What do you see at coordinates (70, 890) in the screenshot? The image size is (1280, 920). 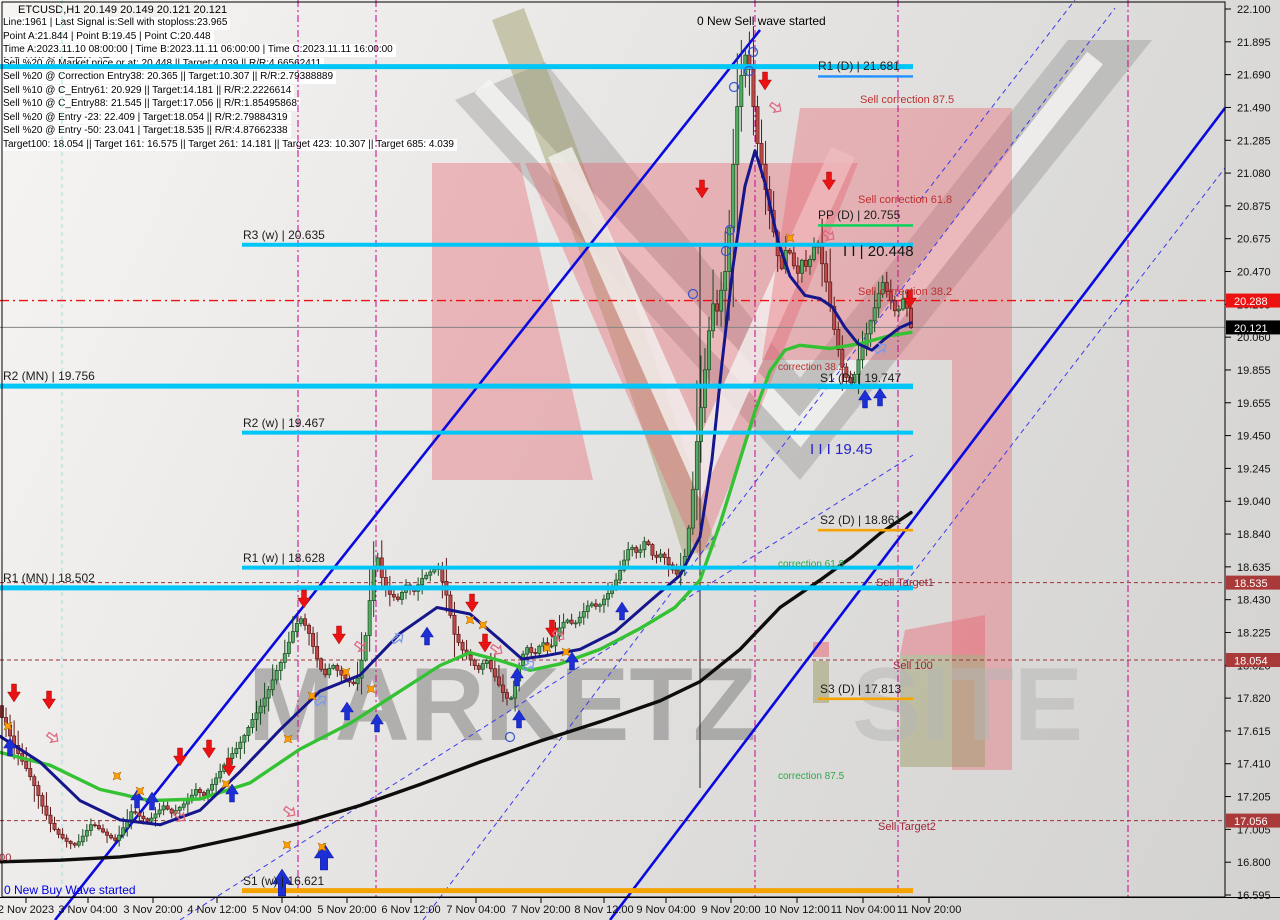 I see `new-buy-wave-label: 0 New Buy Wave started` at bounding box center [70, 890].